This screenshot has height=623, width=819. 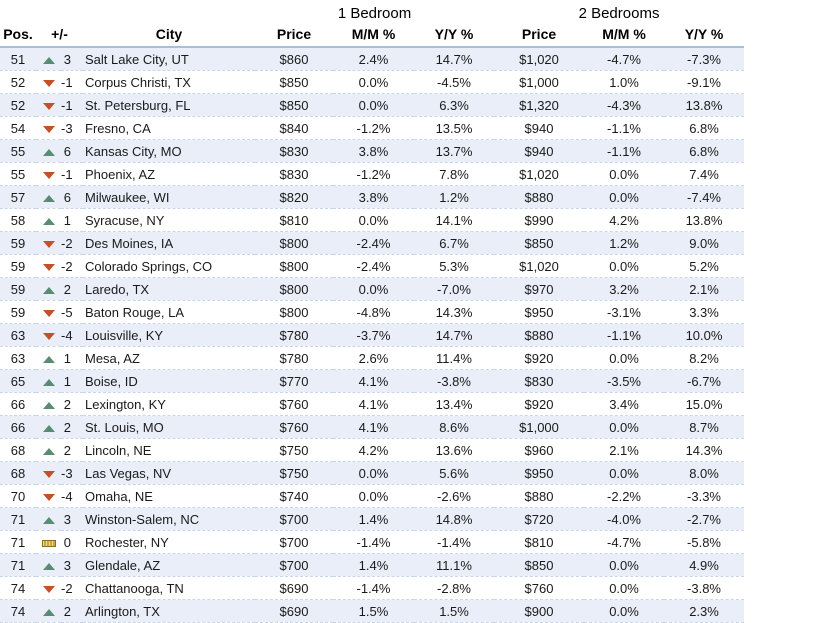 I want to click on col-header-br1-mm: M/M %, so click(x=373, y=37).